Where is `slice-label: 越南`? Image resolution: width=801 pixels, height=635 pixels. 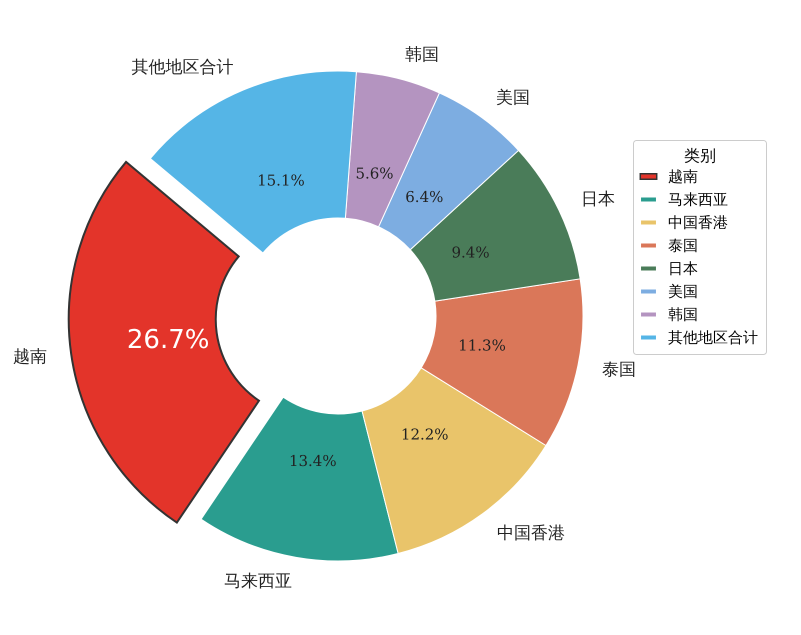 slice-label: 越南 is located at coordinates (29, 356).